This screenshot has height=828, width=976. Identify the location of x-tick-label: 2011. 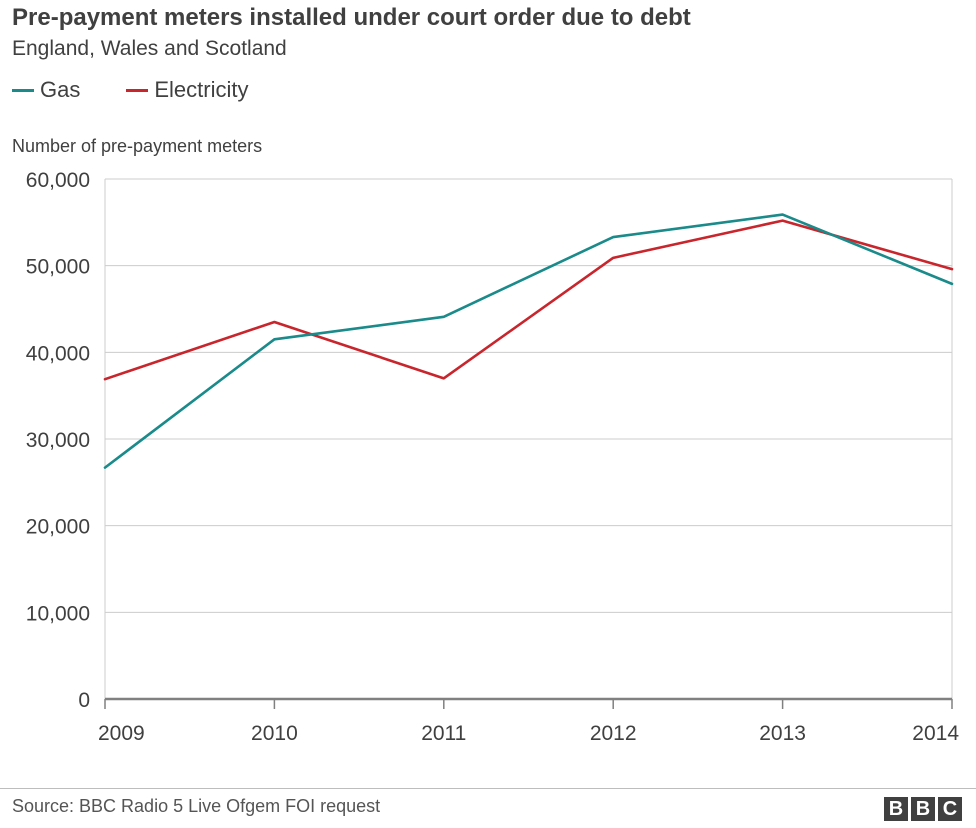
(443, 733).